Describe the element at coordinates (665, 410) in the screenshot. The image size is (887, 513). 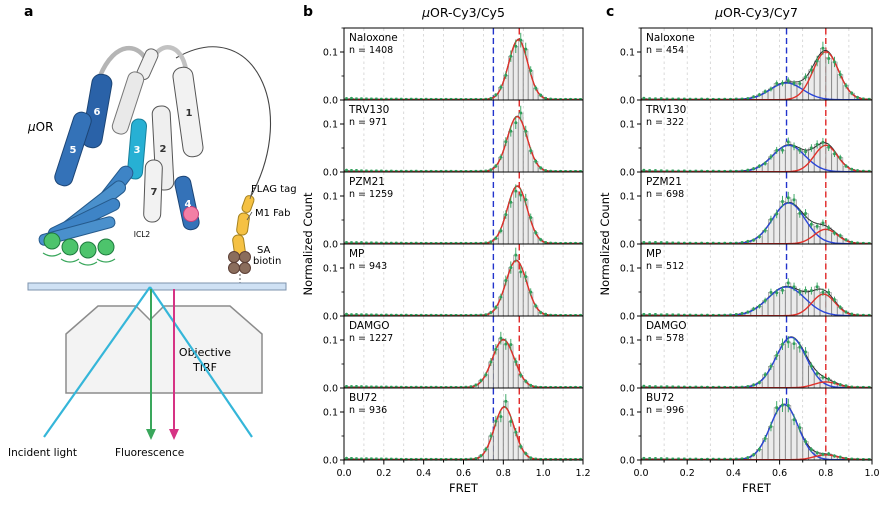
I see `n-count-label: n = 996` at that location.